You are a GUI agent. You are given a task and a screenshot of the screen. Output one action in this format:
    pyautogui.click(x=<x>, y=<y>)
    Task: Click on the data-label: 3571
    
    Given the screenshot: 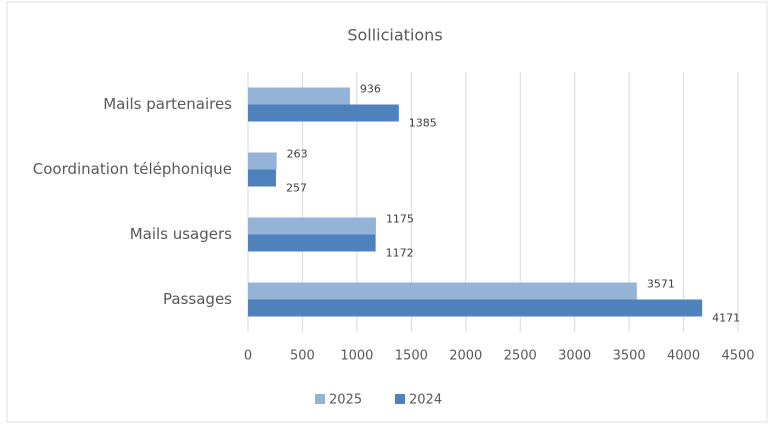 What is the action you would take?
    pyautogui.click(x=661, y=284)
    